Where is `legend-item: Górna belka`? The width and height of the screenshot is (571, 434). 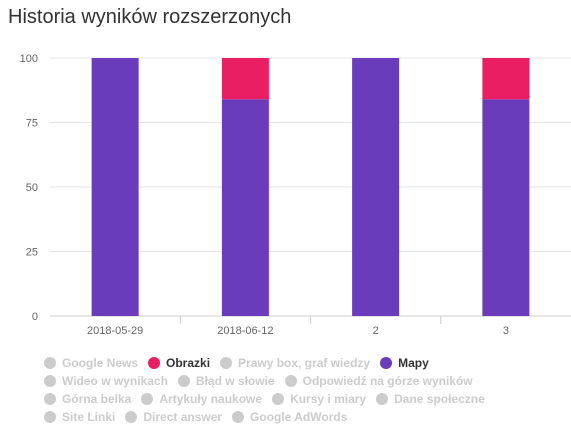 legend-item: Górna belka is located at coordinates (87, 399).